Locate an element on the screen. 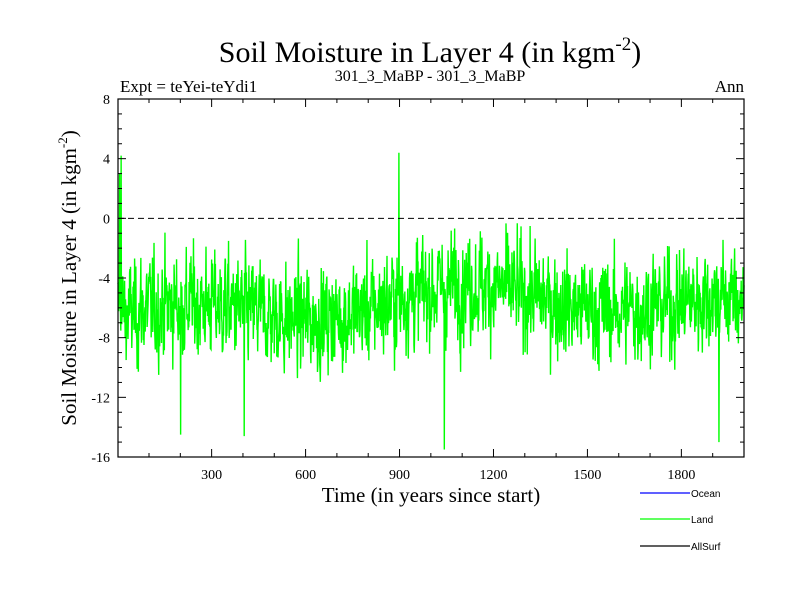  period-label: 301_3_MaBP - 301_3_MaBP is located at coordinates (430, 76).